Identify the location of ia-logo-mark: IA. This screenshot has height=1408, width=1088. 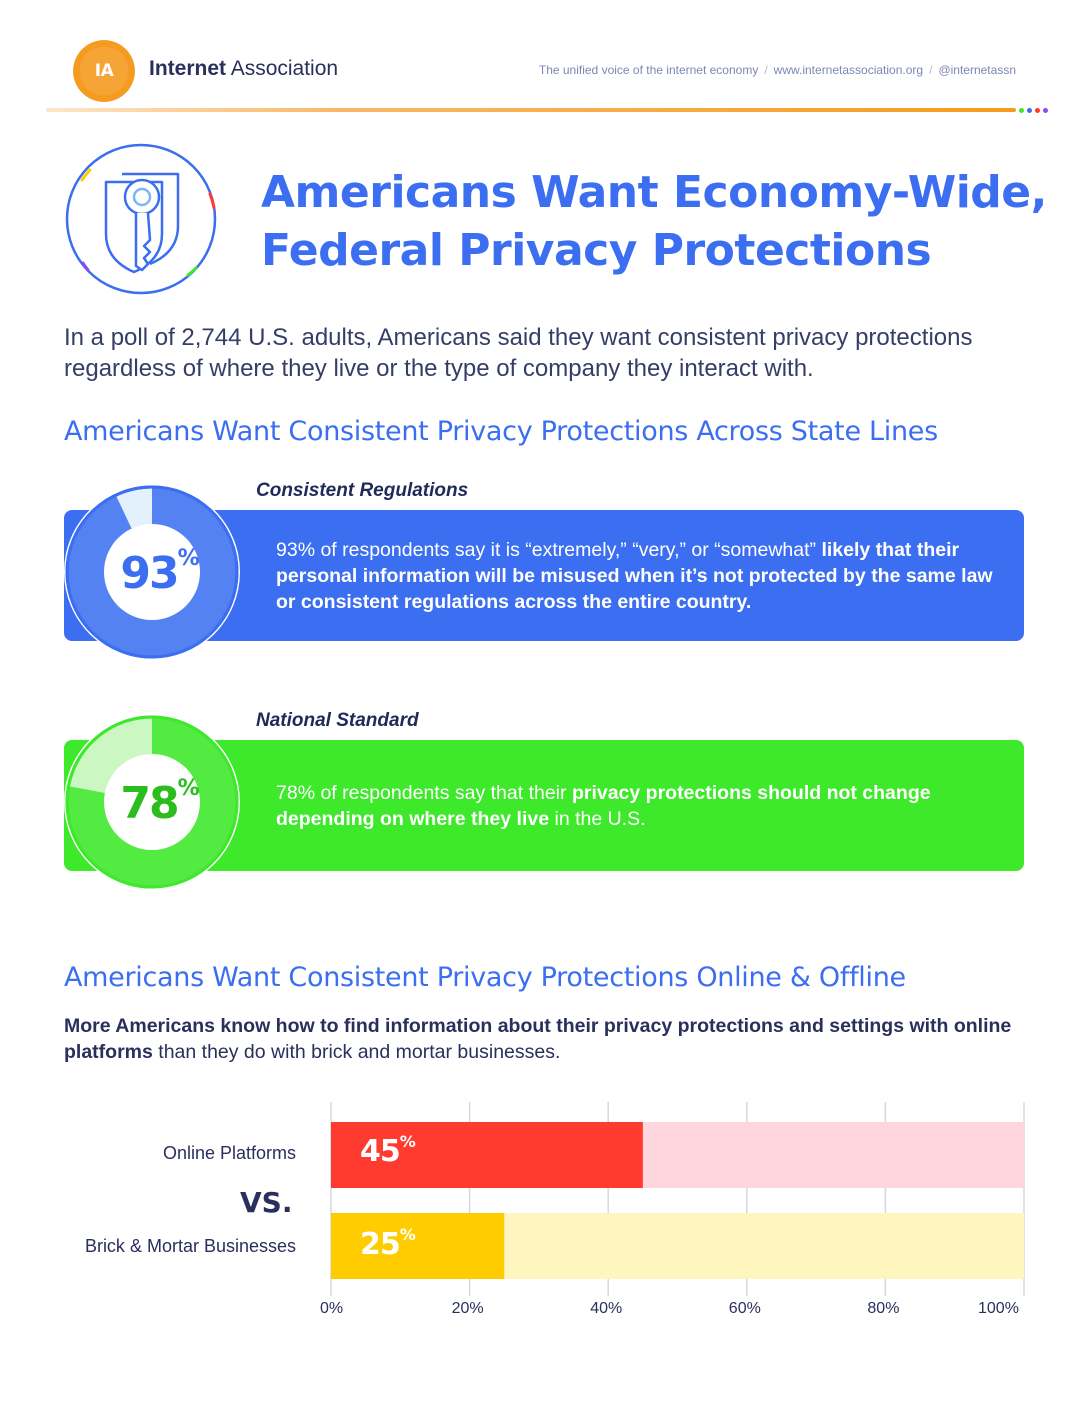
(104, 71).